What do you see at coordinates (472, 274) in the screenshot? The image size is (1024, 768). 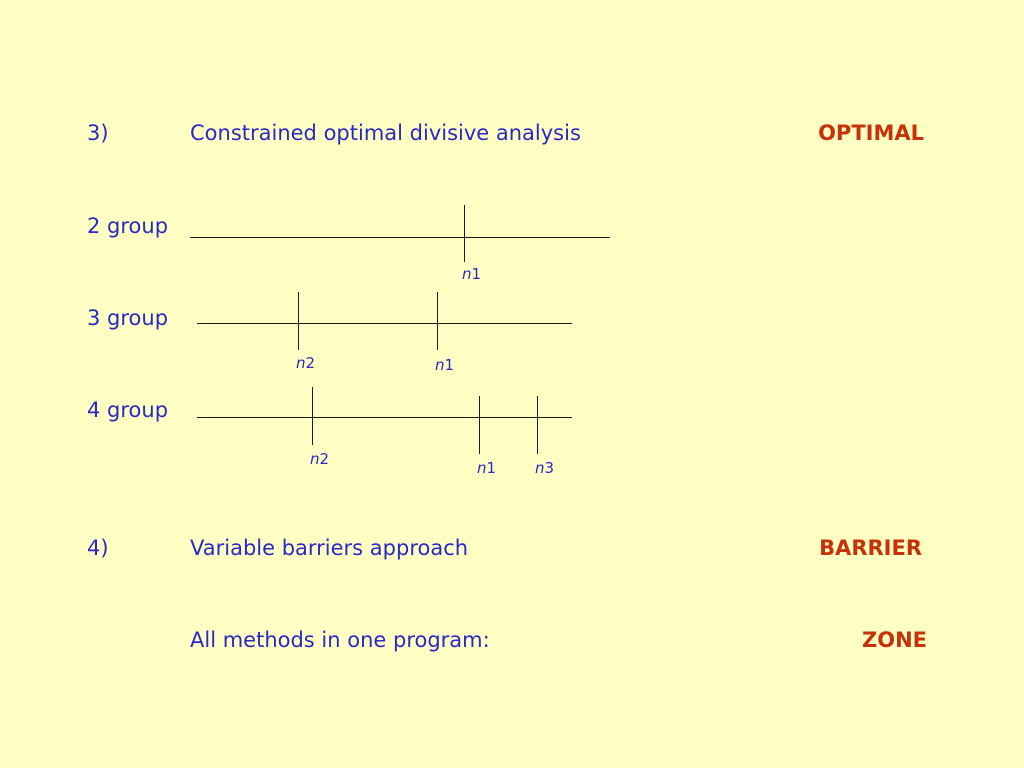 I see `group-2-tick-label-n1: n1` at bounding box center [472, 274].